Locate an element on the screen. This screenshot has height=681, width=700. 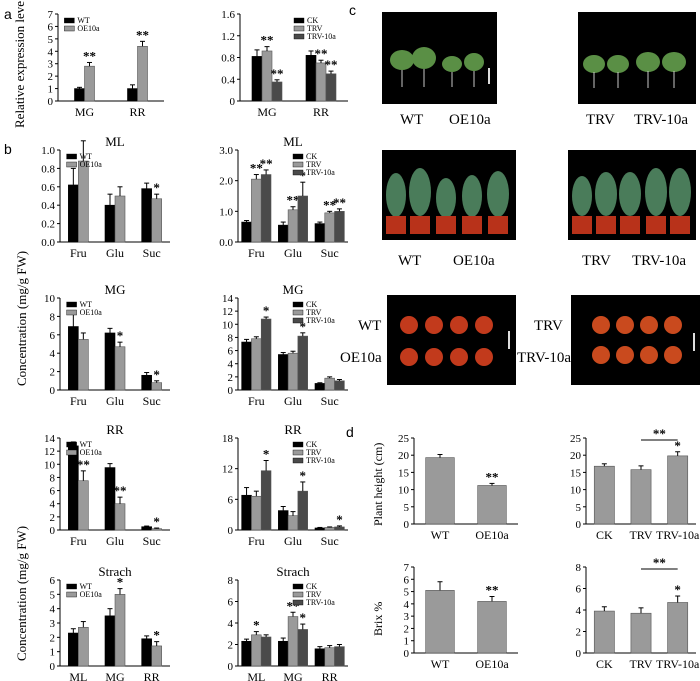
legend-label: OE10a is located at coordinates (91, 312).